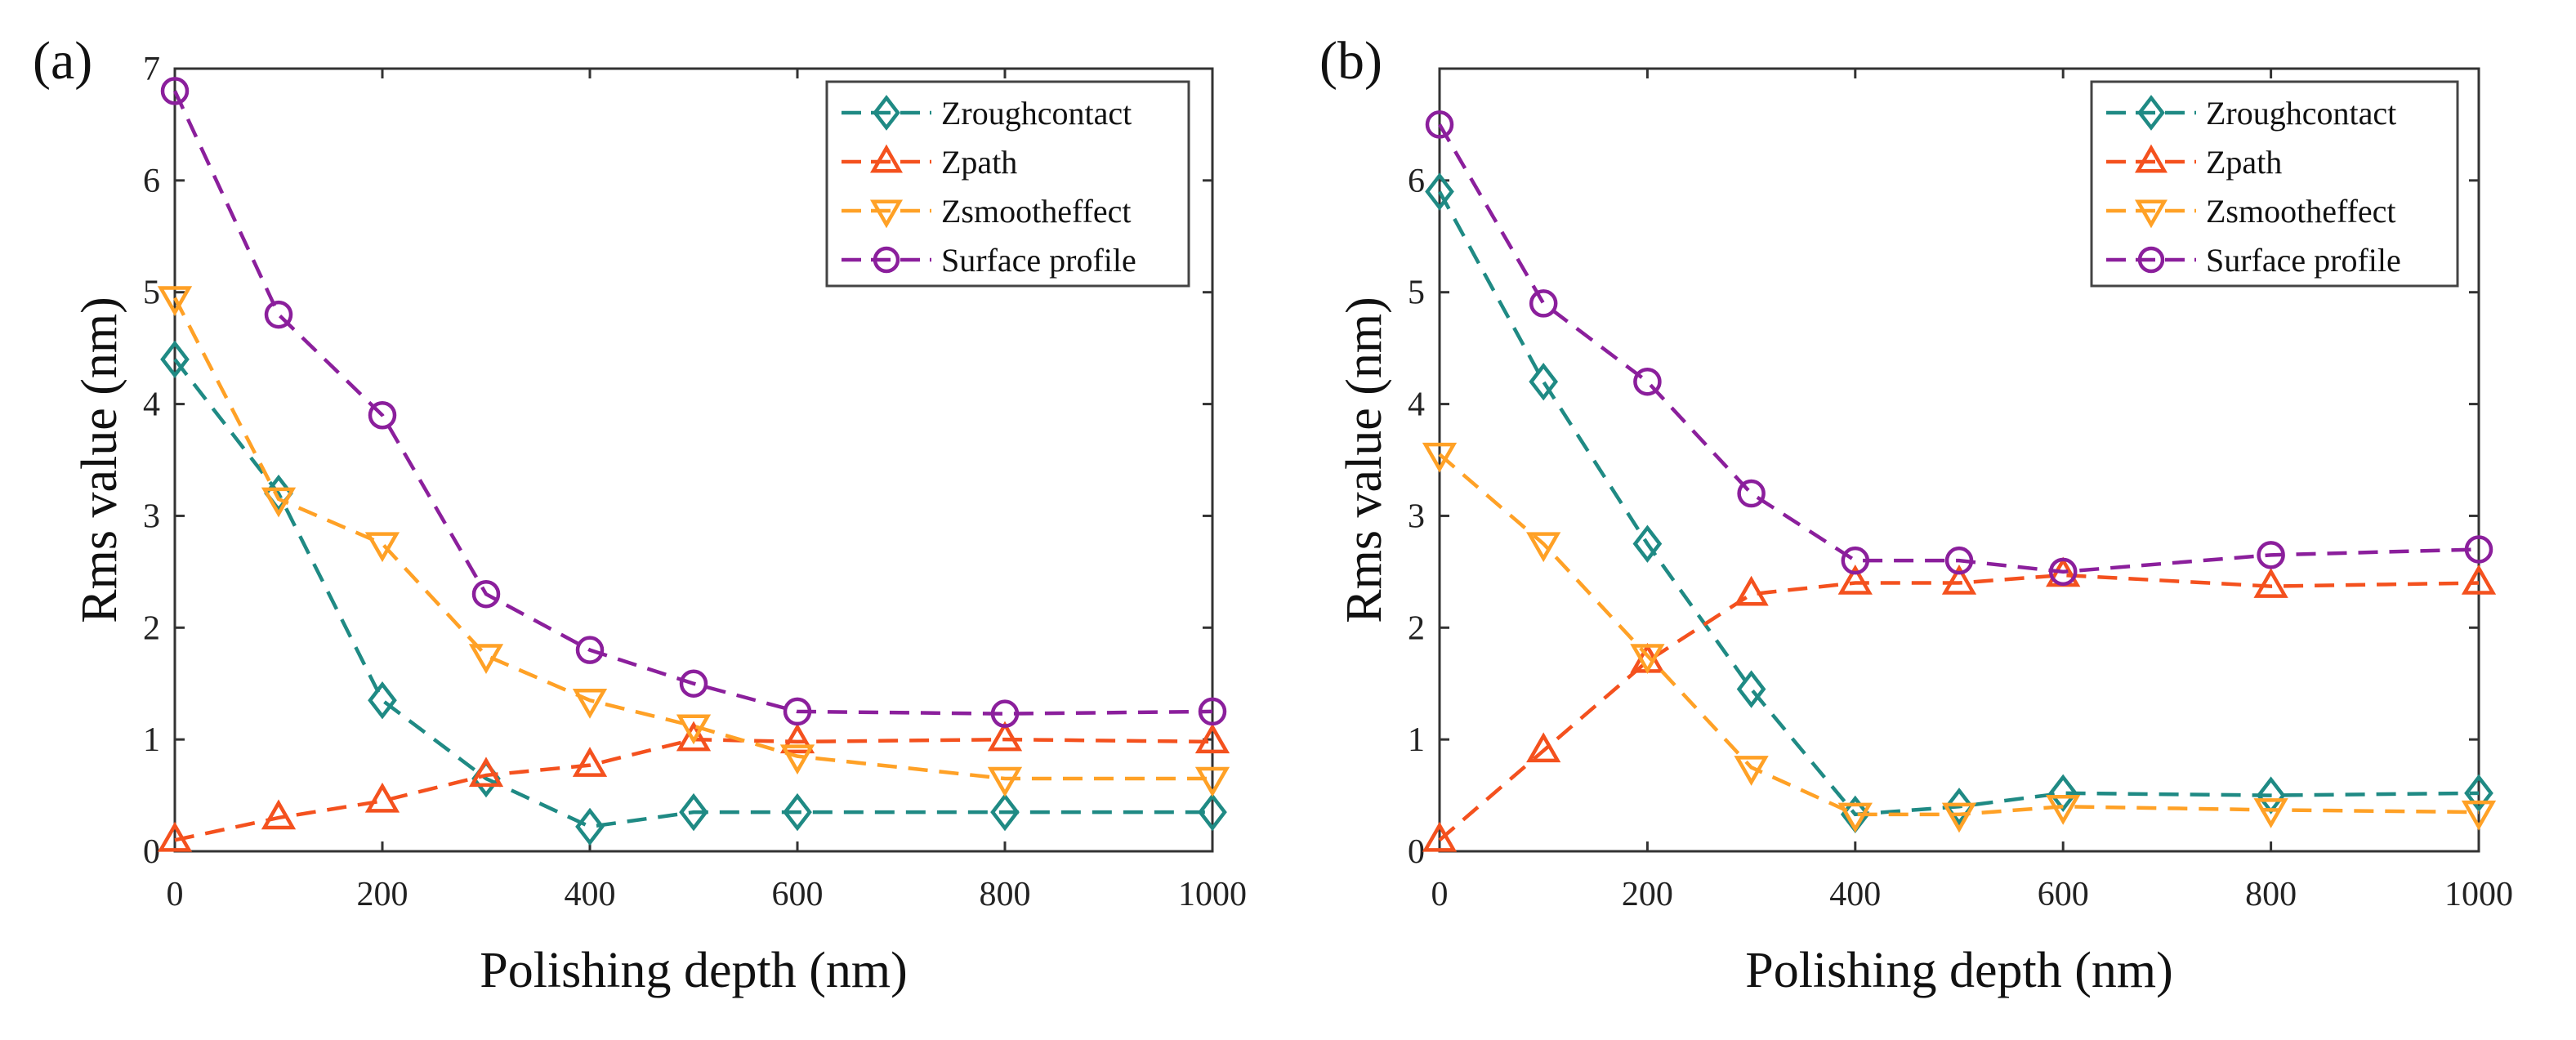  I want to click on y-tick-label: 4, so click(152, 405).